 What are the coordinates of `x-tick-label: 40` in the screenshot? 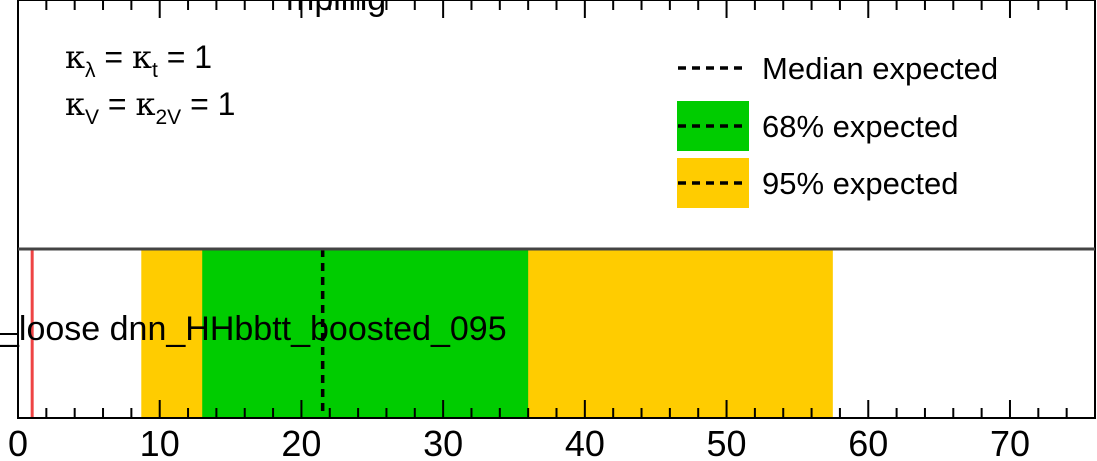 It's located at (585, 442).